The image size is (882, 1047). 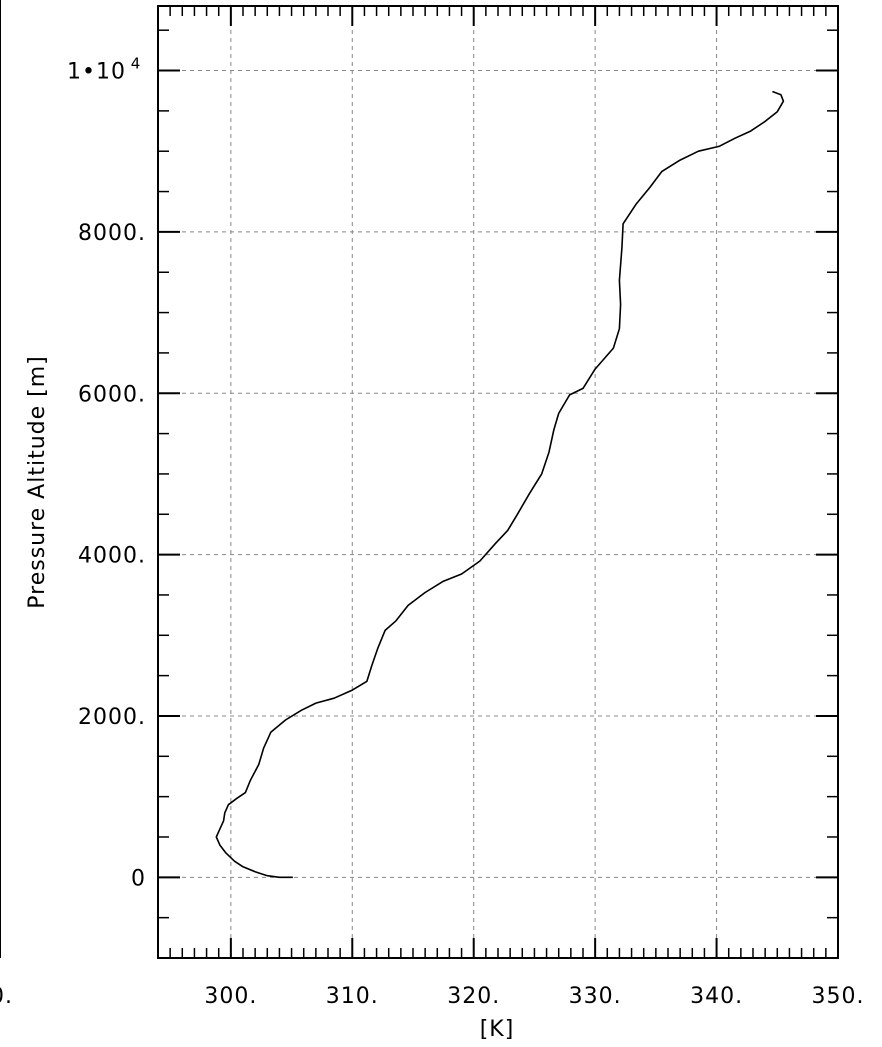 I want to click on y-tick-label: 1•10, so click(x=96, y=72).